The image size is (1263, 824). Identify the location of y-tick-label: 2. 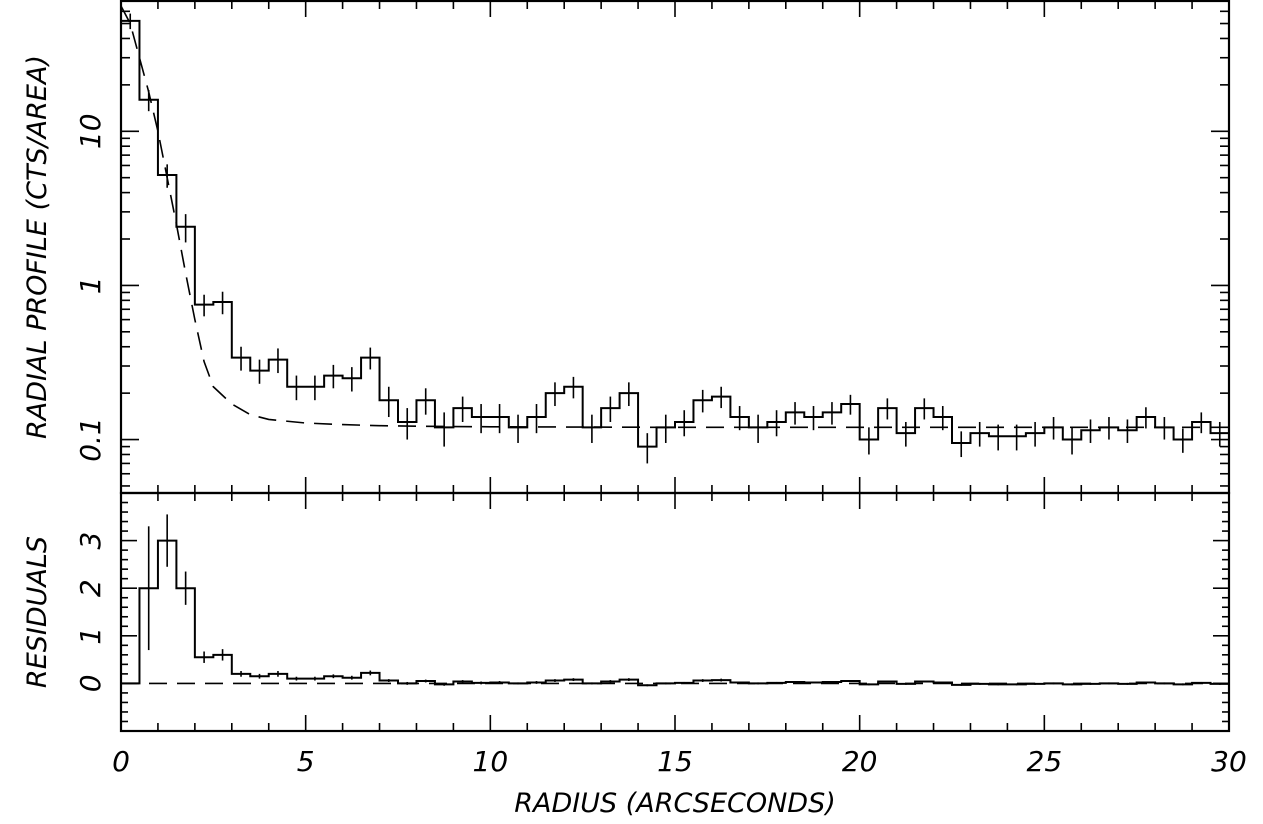
(90, 588).